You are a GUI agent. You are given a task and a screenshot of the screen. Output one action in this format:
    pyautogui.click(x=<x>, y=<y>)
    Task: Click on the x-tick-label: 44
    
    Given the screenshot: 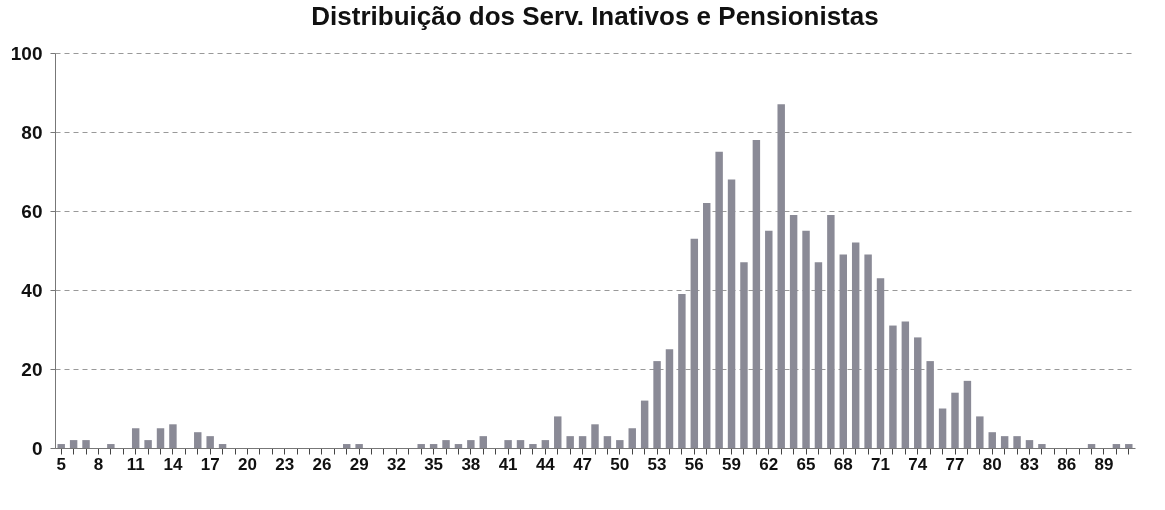 What is the action you would take?
    pyautogui.click(x=545, y=464)
    